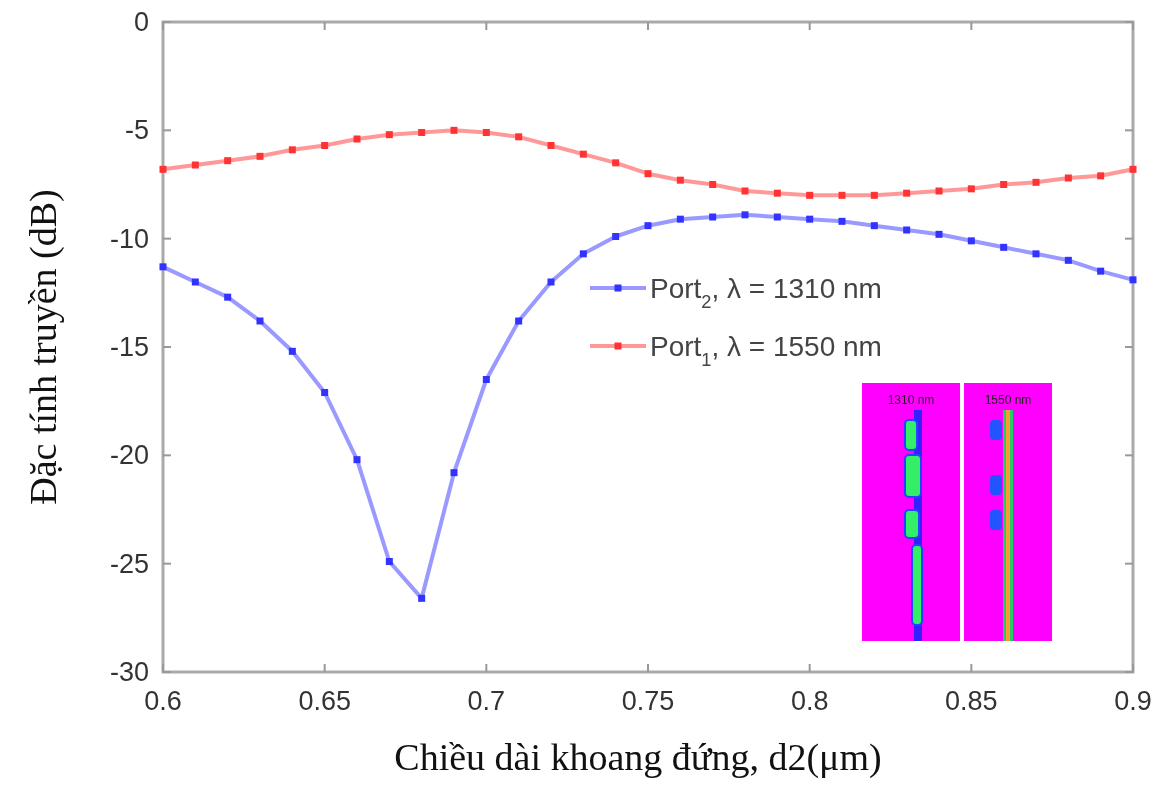  I want to click on legend-label: Port$_{1}$, λ = 1550 nm, so click(766, 350).